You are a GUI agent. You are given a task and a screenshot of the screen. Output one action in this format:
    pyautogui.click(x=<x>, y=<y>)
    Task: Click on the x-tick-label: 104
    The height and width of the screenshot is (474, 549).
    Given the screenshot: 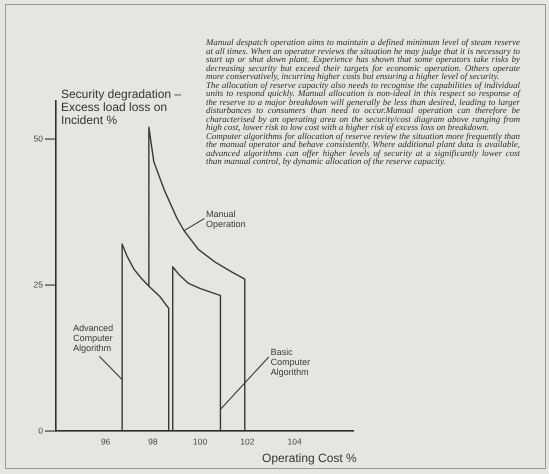 What is the action you would take?
    pyautogui.click(x=295, y=441)
    